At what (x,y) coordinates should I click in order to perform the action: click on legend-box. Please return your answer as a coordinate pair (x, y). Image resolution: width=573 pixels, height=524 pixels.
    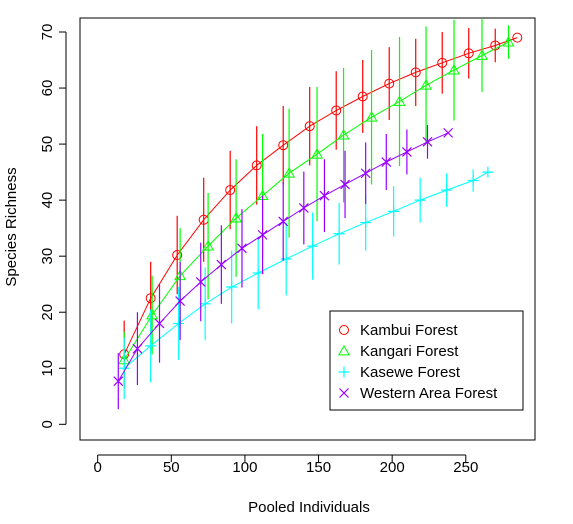
    Looking at the image, I should click on (426, 360).